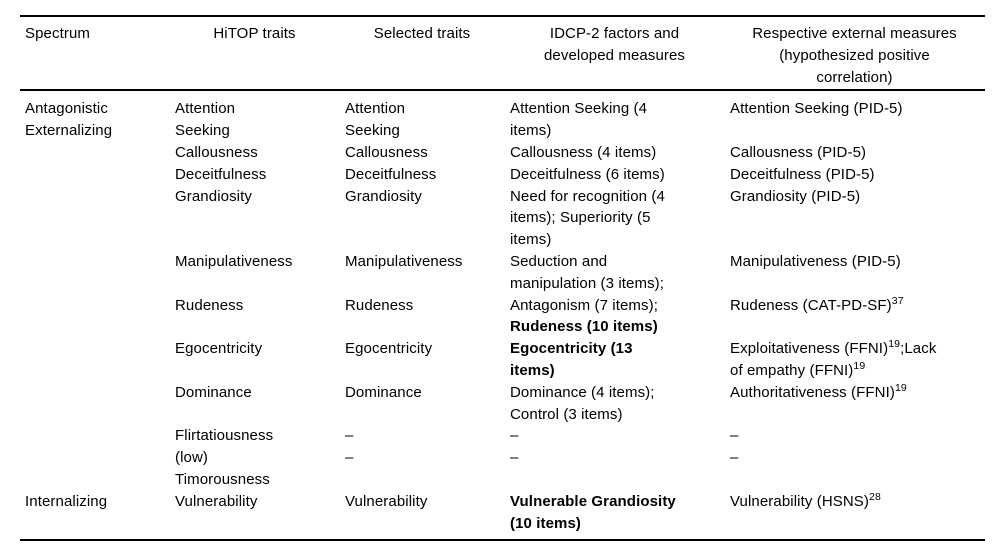 The width and height of the screenshot is (1000, 554). I want to click on table-cell: Vulnerable Grandiosity (10 items), so click(615, 516).